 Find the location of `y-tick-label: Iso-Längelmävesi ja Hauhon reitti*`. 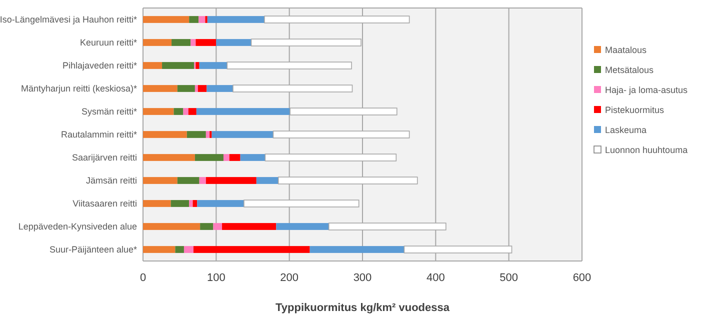

y-tick-label: Iso-Längelmävesi ja Hauhon reitti* is located at coordinates (69, 19).